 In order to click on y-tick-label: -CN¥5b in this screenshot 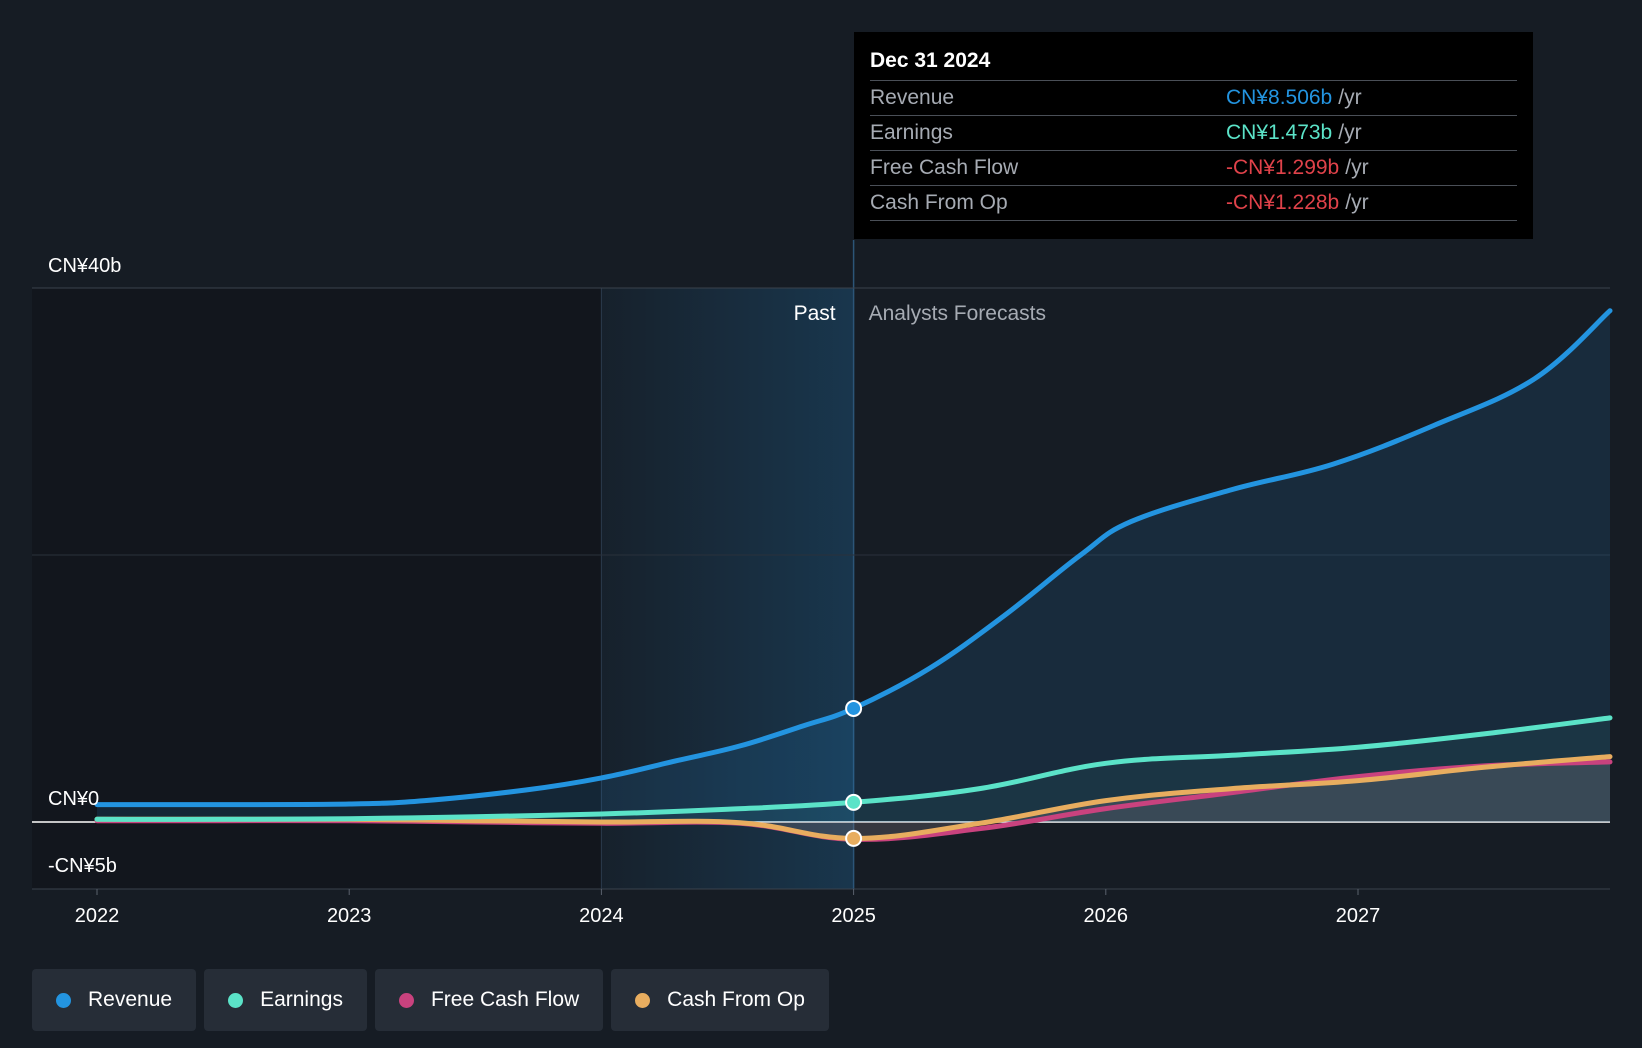, I will do `click(82, 866)`.